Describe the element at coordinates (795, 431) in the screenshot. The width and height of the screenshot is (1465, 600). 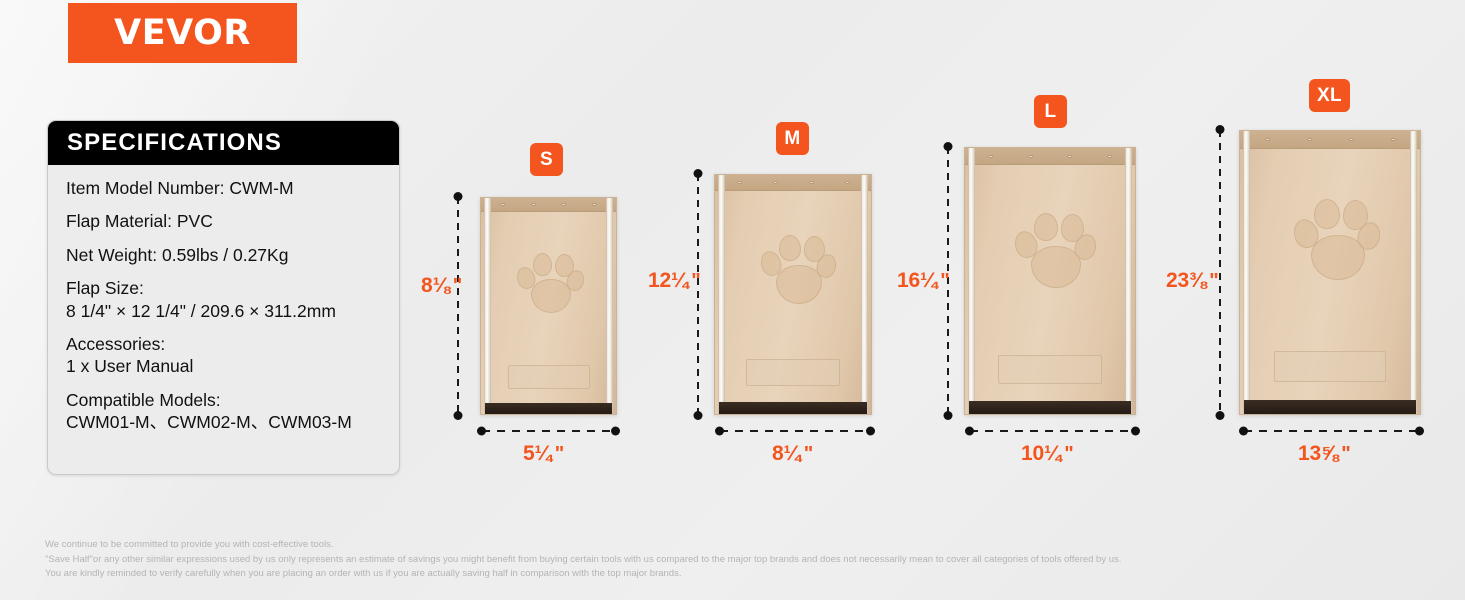
I see `dimension-line-width-m` at that location.